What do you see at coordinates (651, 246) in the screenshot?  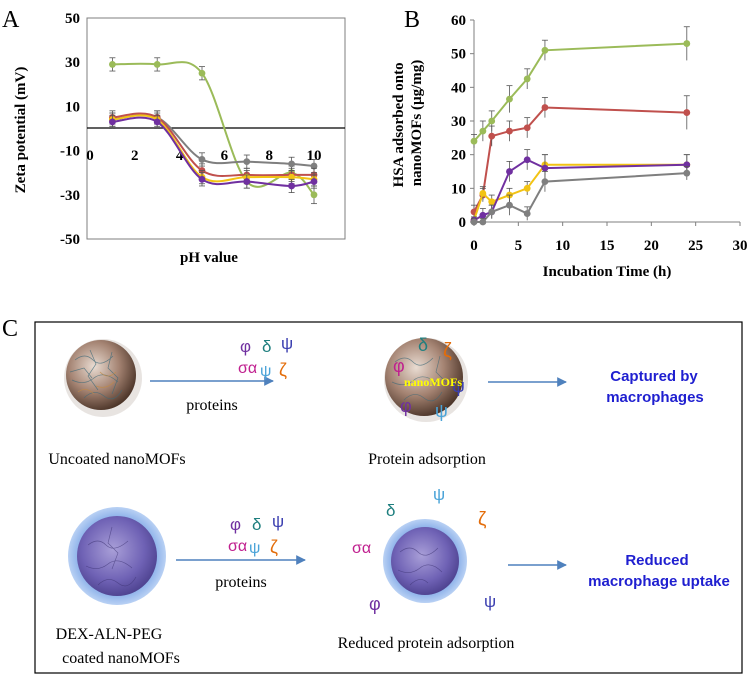 I see `panel-b-x-tick-label: 20` at bounding box center [651, 246].